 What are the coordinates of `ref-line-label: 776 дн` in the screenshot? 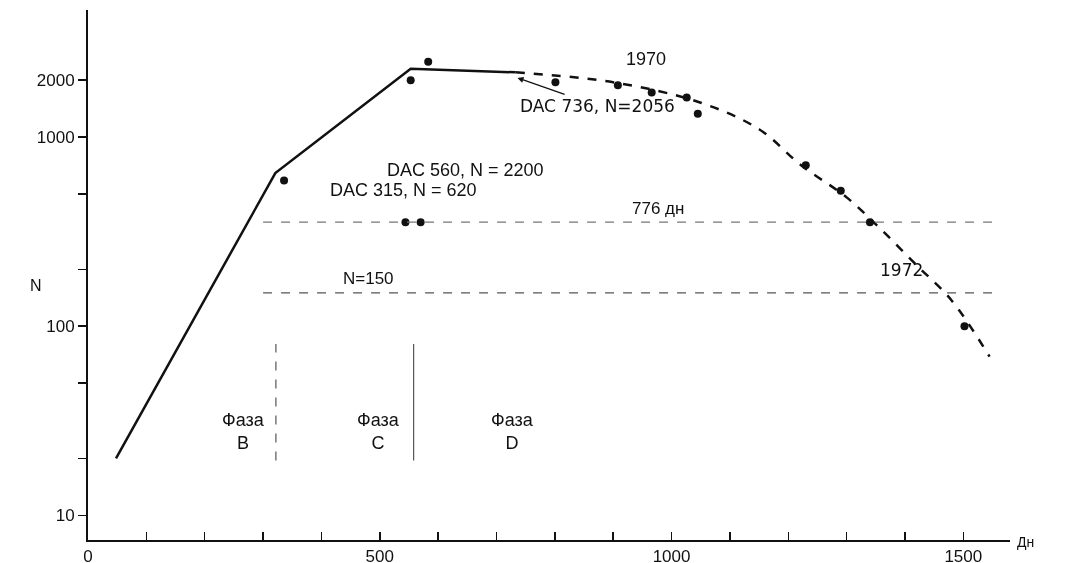 It's located at (658, 208).